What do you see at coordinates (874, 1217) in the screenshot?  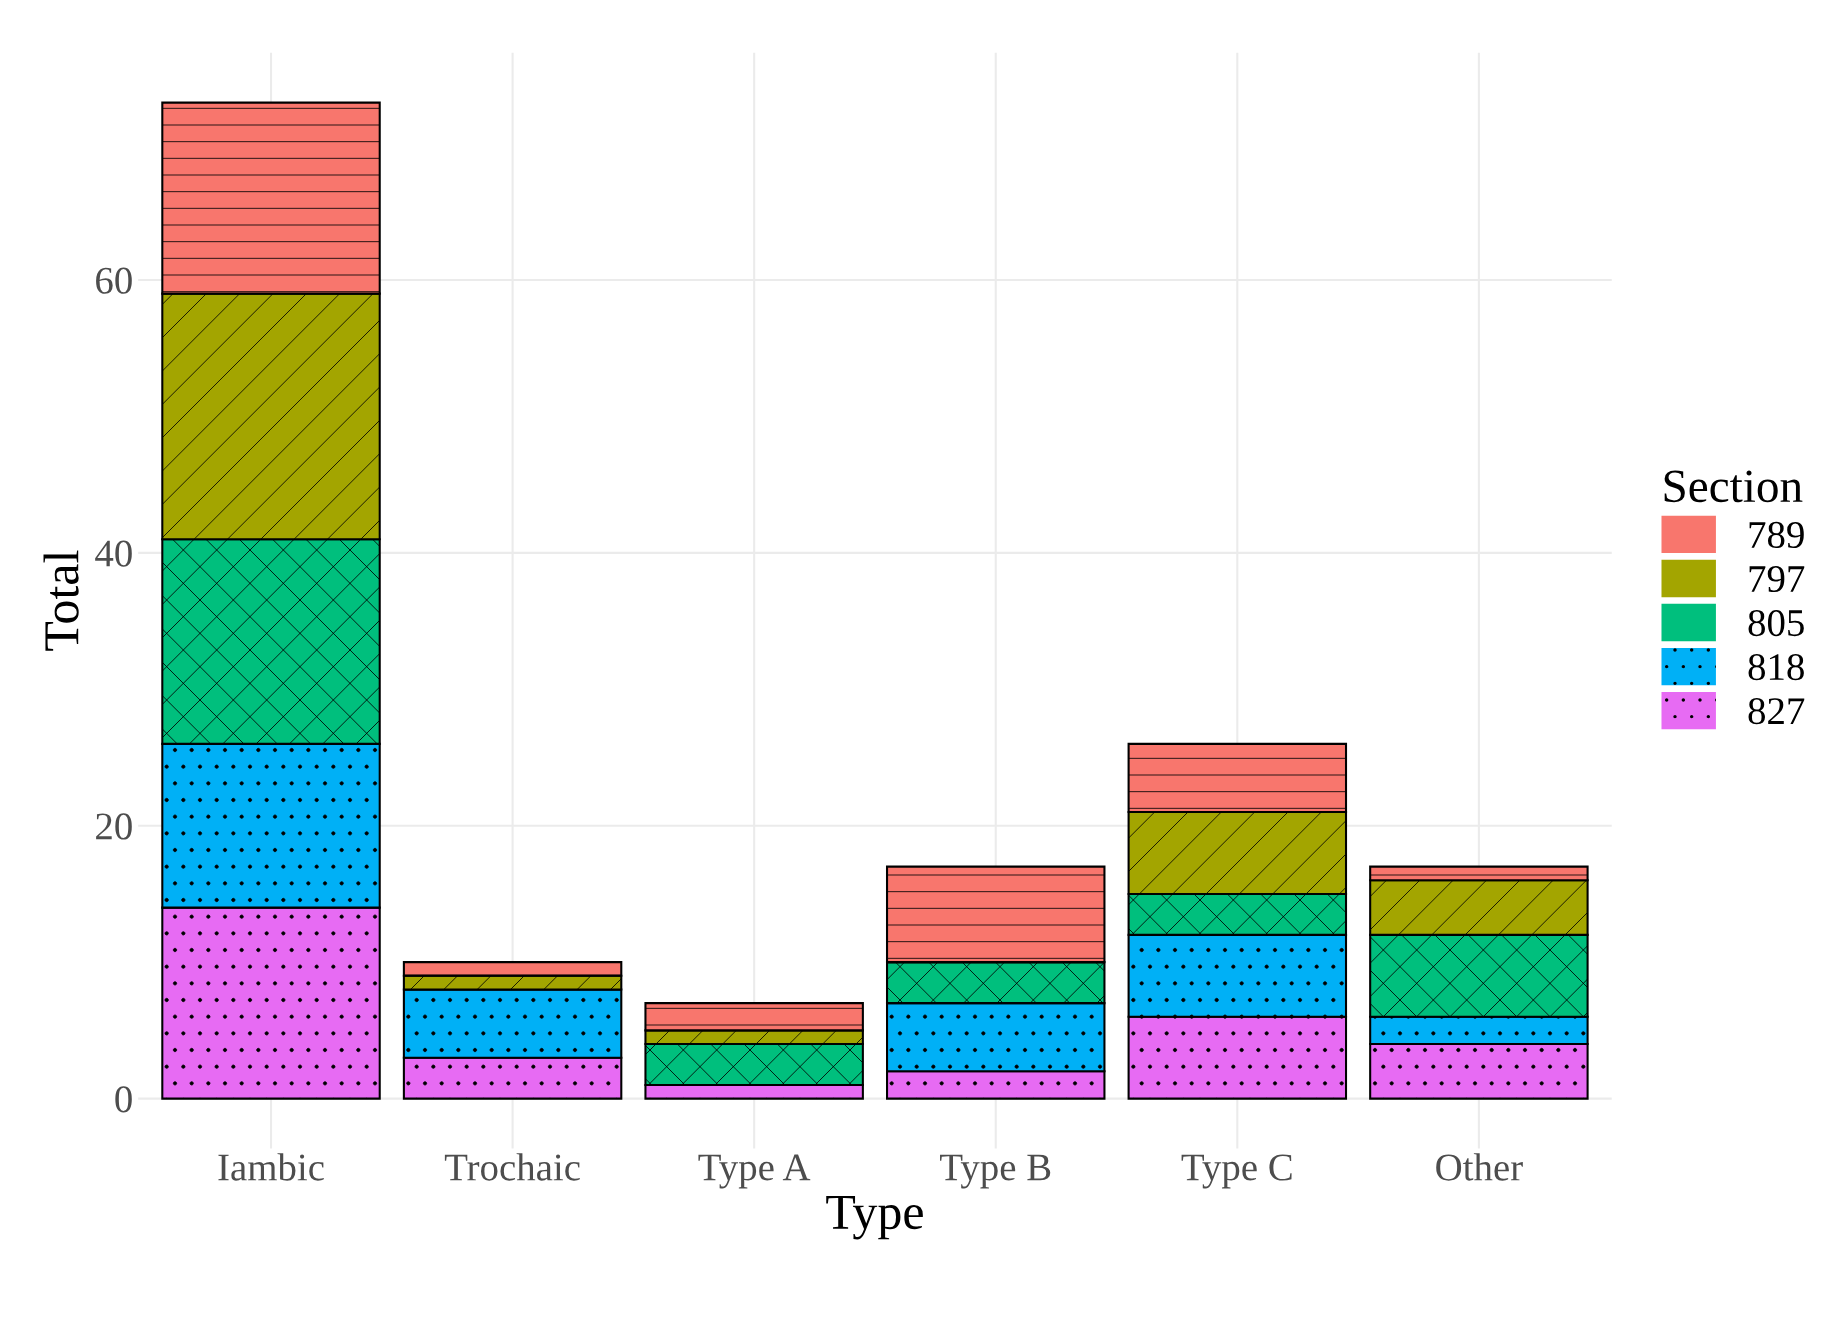 I see `x-axis-title: Type` at bounding box center [874, 1217].